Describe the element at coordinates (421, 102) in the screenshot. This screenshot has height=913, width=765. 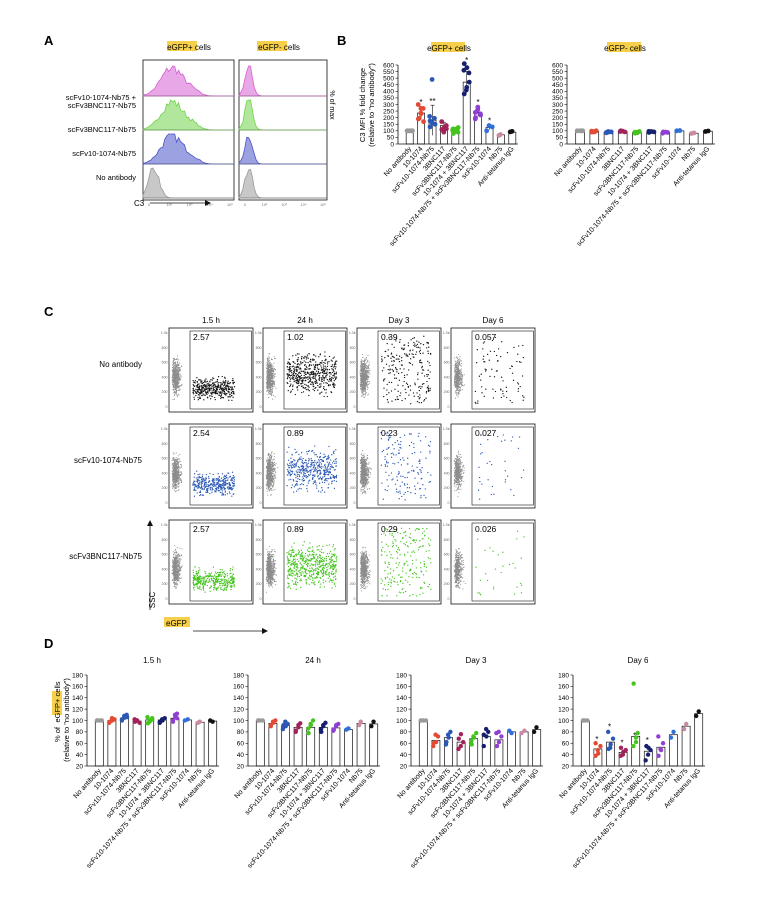
I see `significance-star: *` at that location.